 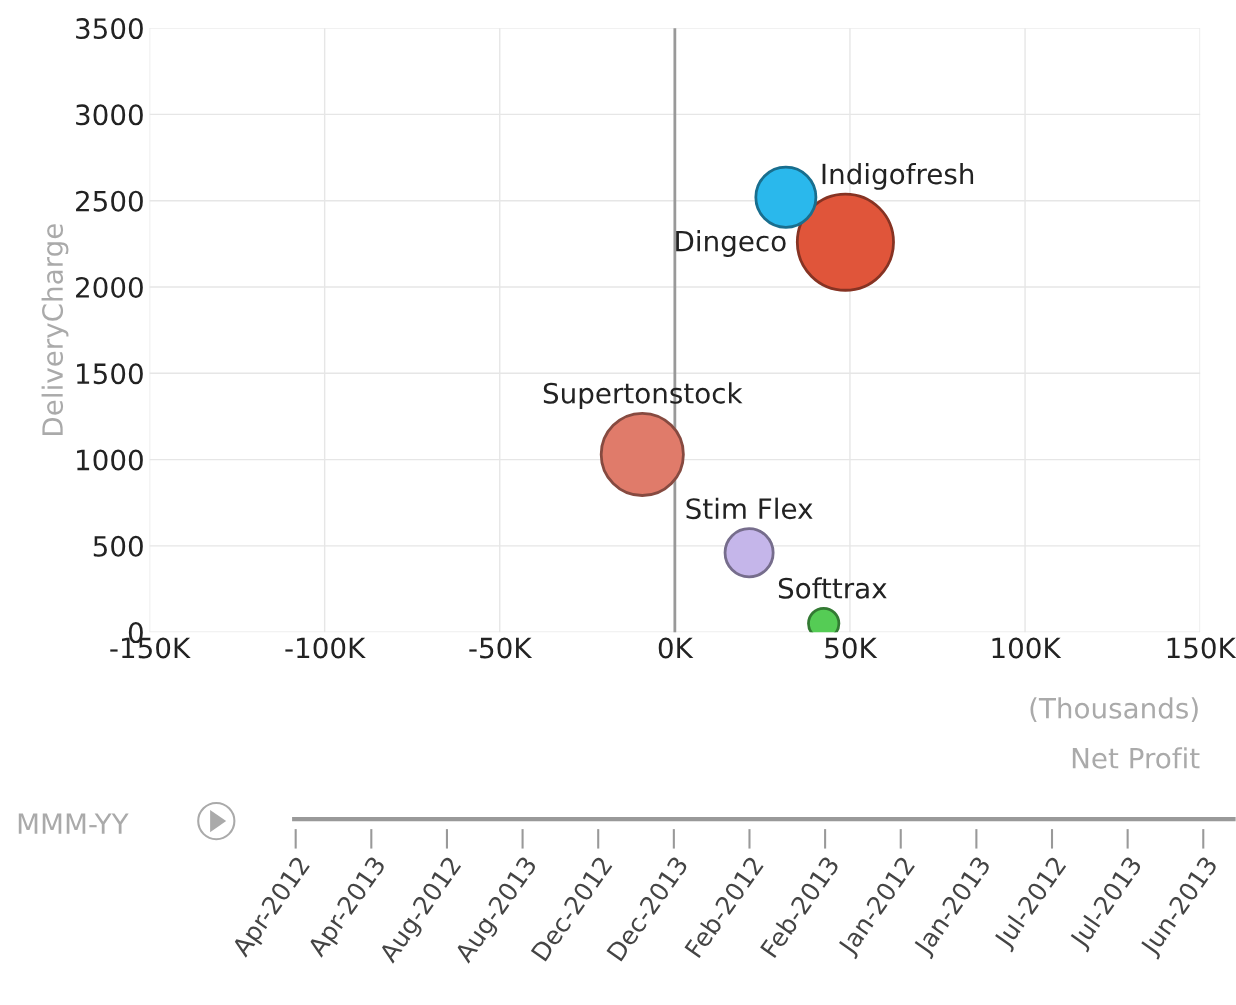 I want to click on y-tick-label: 1500, so click(x=110, y=374).